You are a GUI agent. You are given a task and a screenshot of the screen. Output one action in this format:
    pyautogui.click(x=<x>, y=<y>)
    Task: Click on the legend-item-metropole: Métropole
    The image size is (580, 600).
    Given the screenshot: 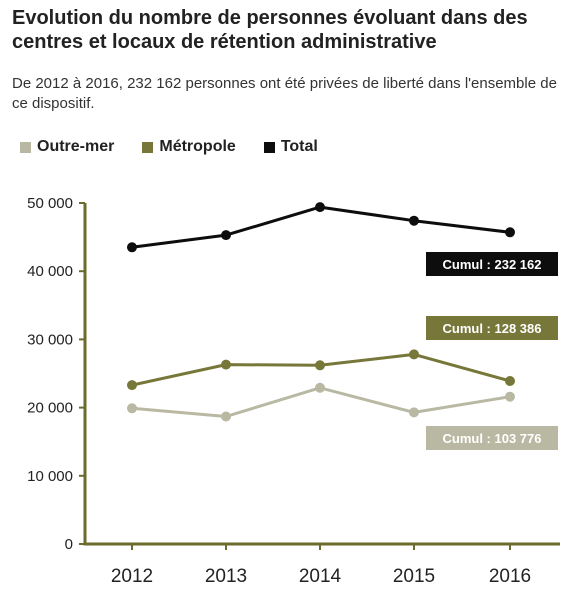 What is the action you would take?
    pyautogui.click(x=189, y=147)
    